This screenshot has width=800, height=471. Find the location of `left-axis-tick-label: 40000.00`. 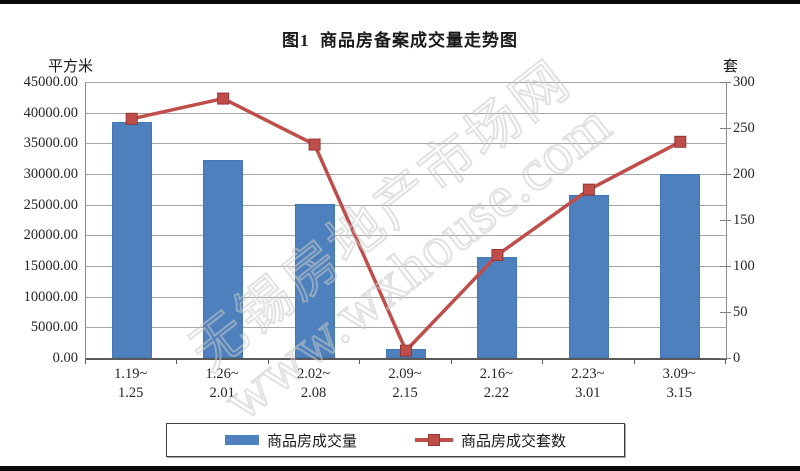

left-axis-tick-label: 40000.00 is located at coordinates (50, 112).